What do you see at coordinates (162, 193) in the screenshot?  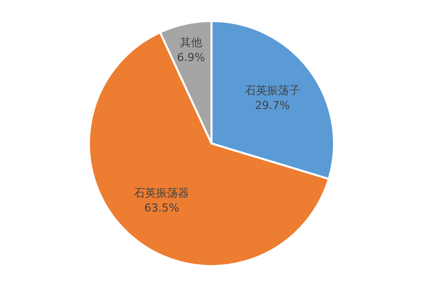 I see `slice-label: 石英振荡器` at bounding box center [162, 193].